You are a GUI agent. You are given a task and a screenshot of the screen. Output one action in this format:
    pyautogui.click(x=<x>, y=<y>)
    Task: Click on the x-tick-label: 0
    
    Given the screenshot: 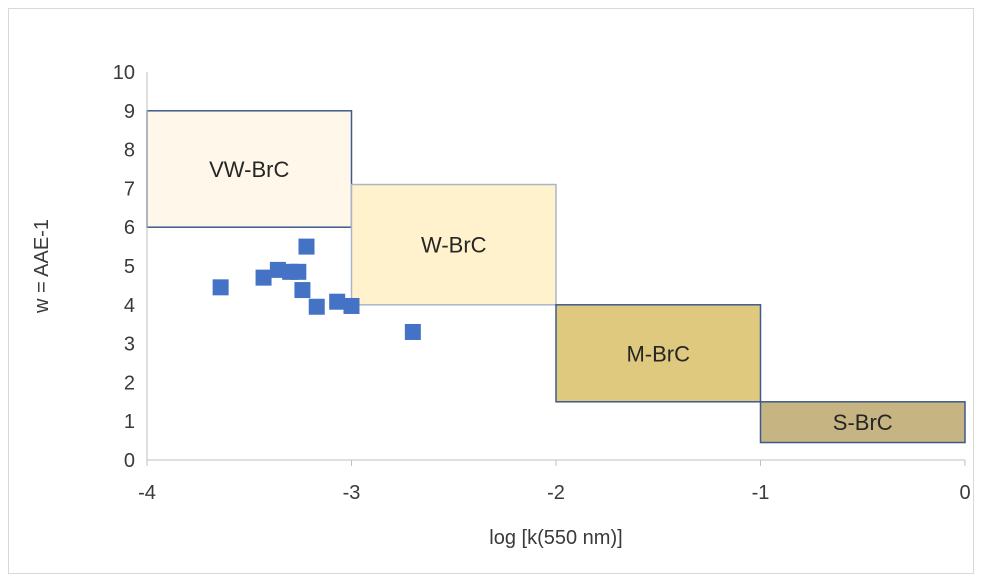 What is the action you would take?
    pyautogui.click(x=964, y=493)
    